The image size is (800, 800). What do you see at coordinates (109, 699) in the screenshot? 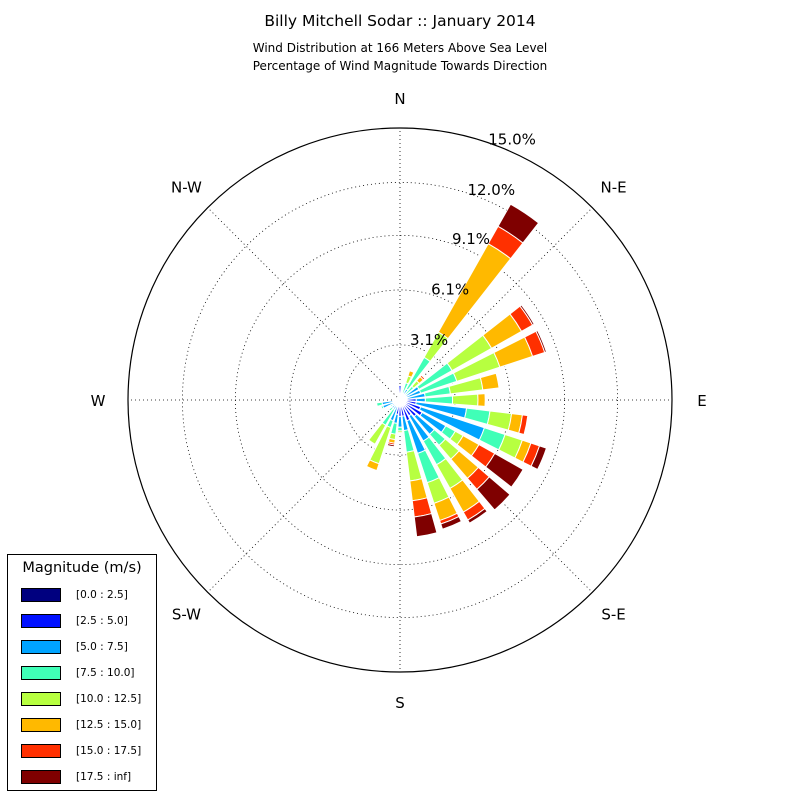
I see `legend-label: [10.0 : 12.5]` at bounding box center [109, 699].